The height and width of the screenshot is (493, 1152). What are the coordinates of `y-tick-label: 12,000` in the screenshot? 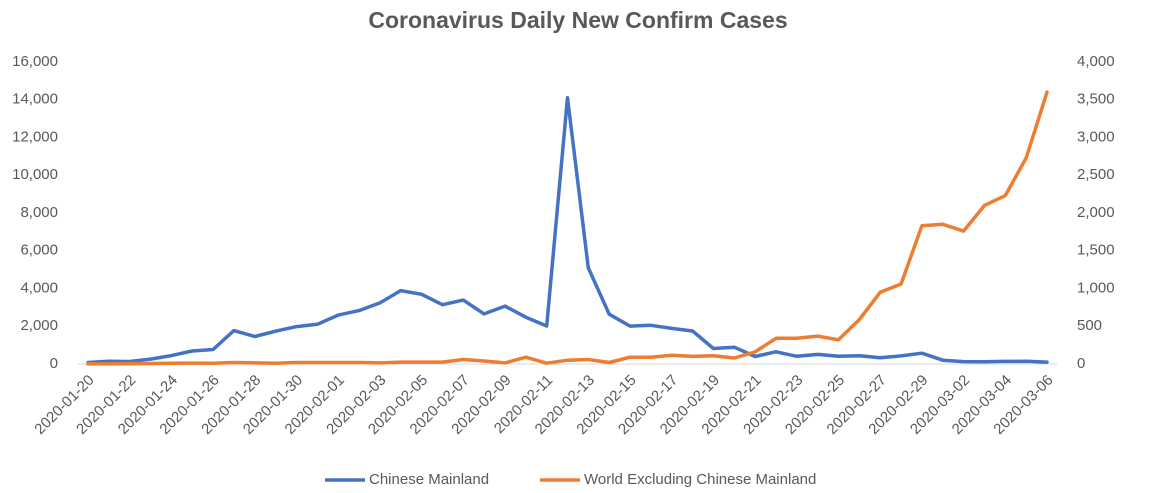 It's located at (35, 136).